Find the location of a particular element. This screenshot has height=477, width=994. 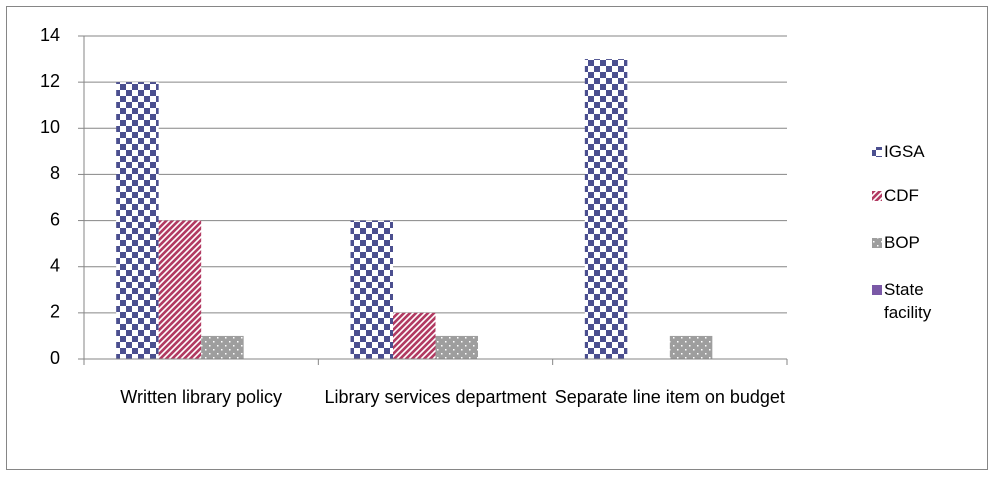

y-tick-label: 4 is located at coordinates (55, 265).